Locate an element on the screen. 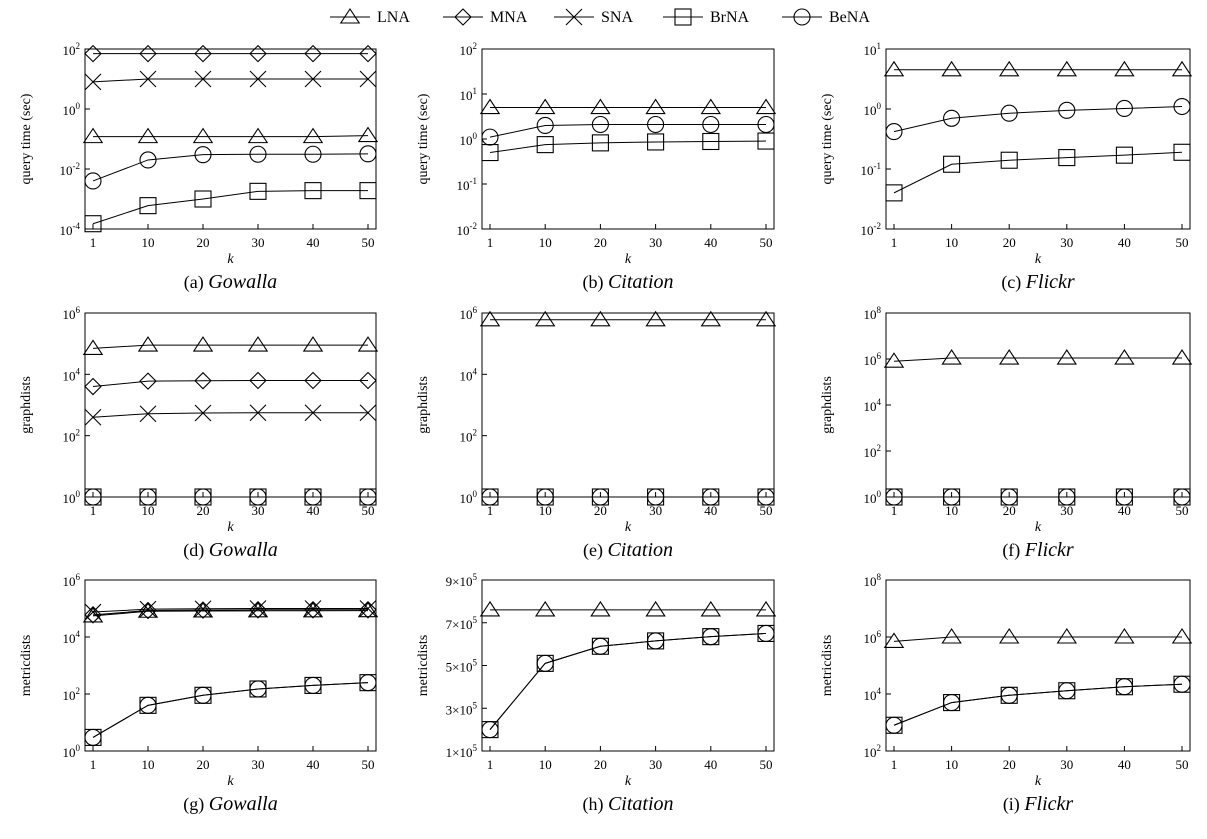 The image size is (1207, 839). y-tick-label: 1×10⁵ is located at coordinates (462, 751).